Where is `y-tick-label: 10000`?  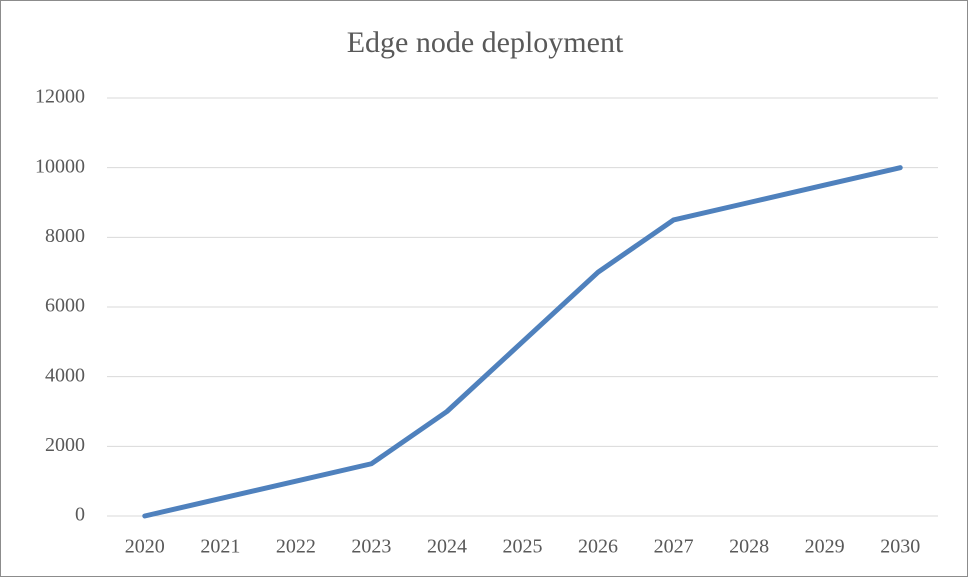 y-tick-label: 10000 is located at coordinates (60, 166).